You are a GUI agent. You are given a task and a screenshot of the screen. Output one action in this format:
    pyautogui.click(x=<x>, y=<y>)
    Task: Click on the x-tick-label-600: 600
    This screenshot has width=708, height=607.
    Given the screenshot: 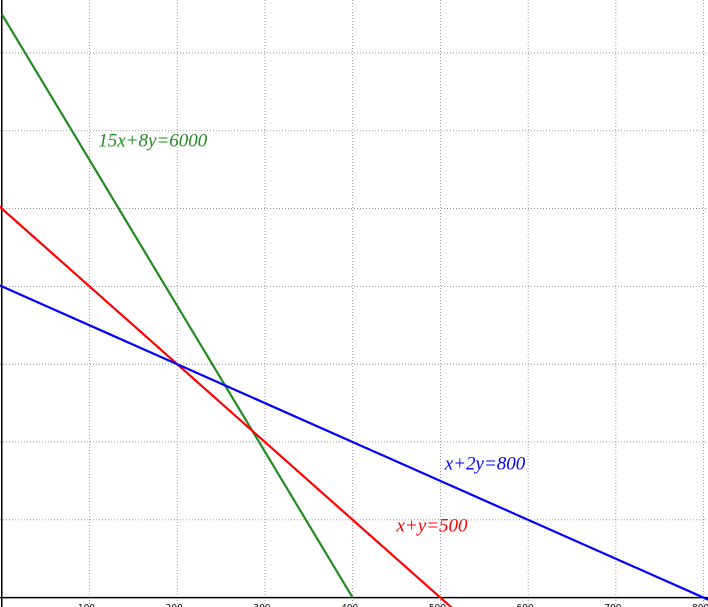 What is the action you would take?
    pyautogui.click(x=525, y=605)
    